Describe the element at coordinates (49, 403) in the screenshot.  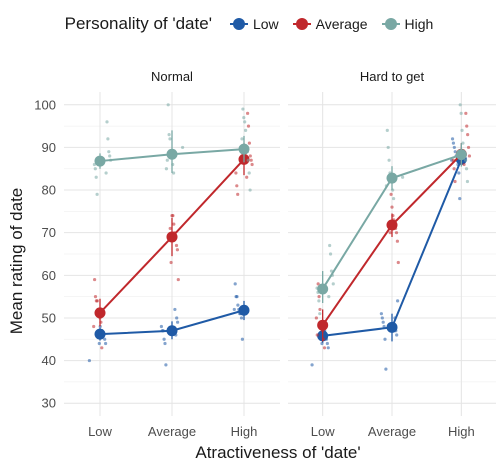
I see `y-tick-label: 30` at that location.